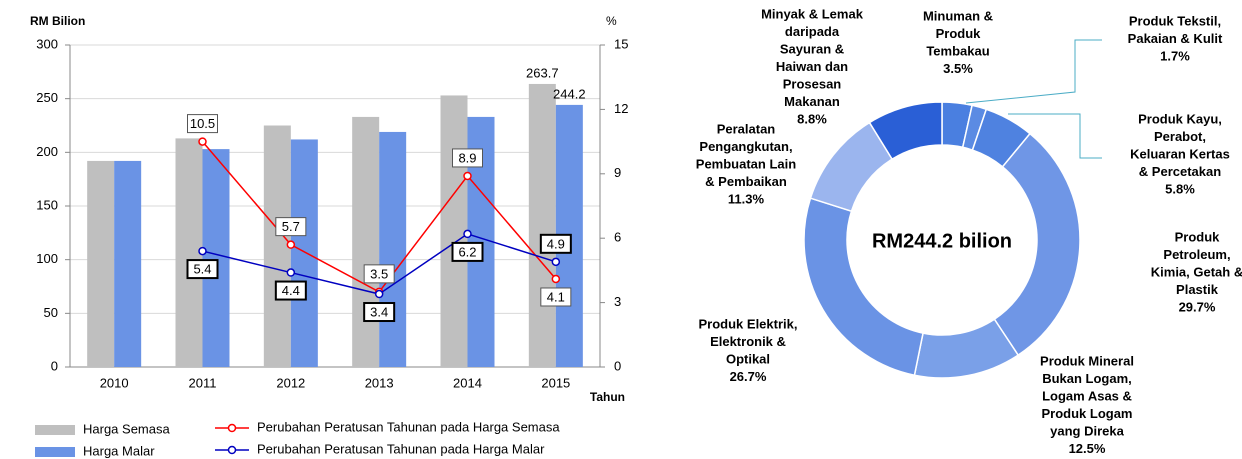 The width and height of the screenshot is (1242, 459). Describe the element at coordinates (1196, 271) in the screenshot. I see `donut-label: Kimia, Getah &` at that location.